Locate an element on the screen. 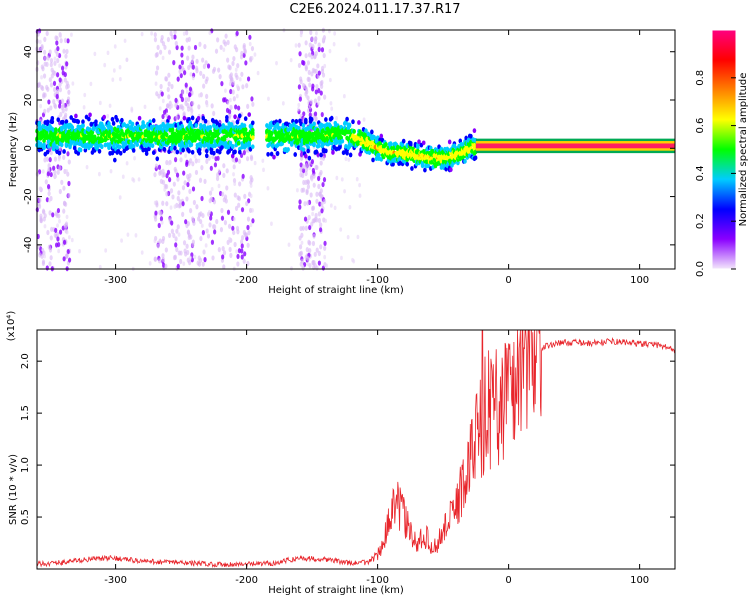 The width and height of the screenshot is (750, 600). colorbar-tick-label: 0.2 is located at coordinates (700, 221).